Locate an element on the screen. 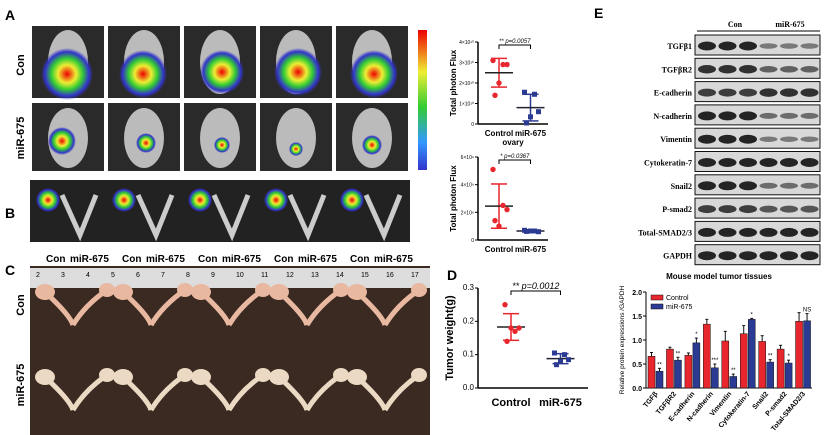 The height and width of the screenshot is (435, 825). ovary-signal is located at coordinates (200, 200).